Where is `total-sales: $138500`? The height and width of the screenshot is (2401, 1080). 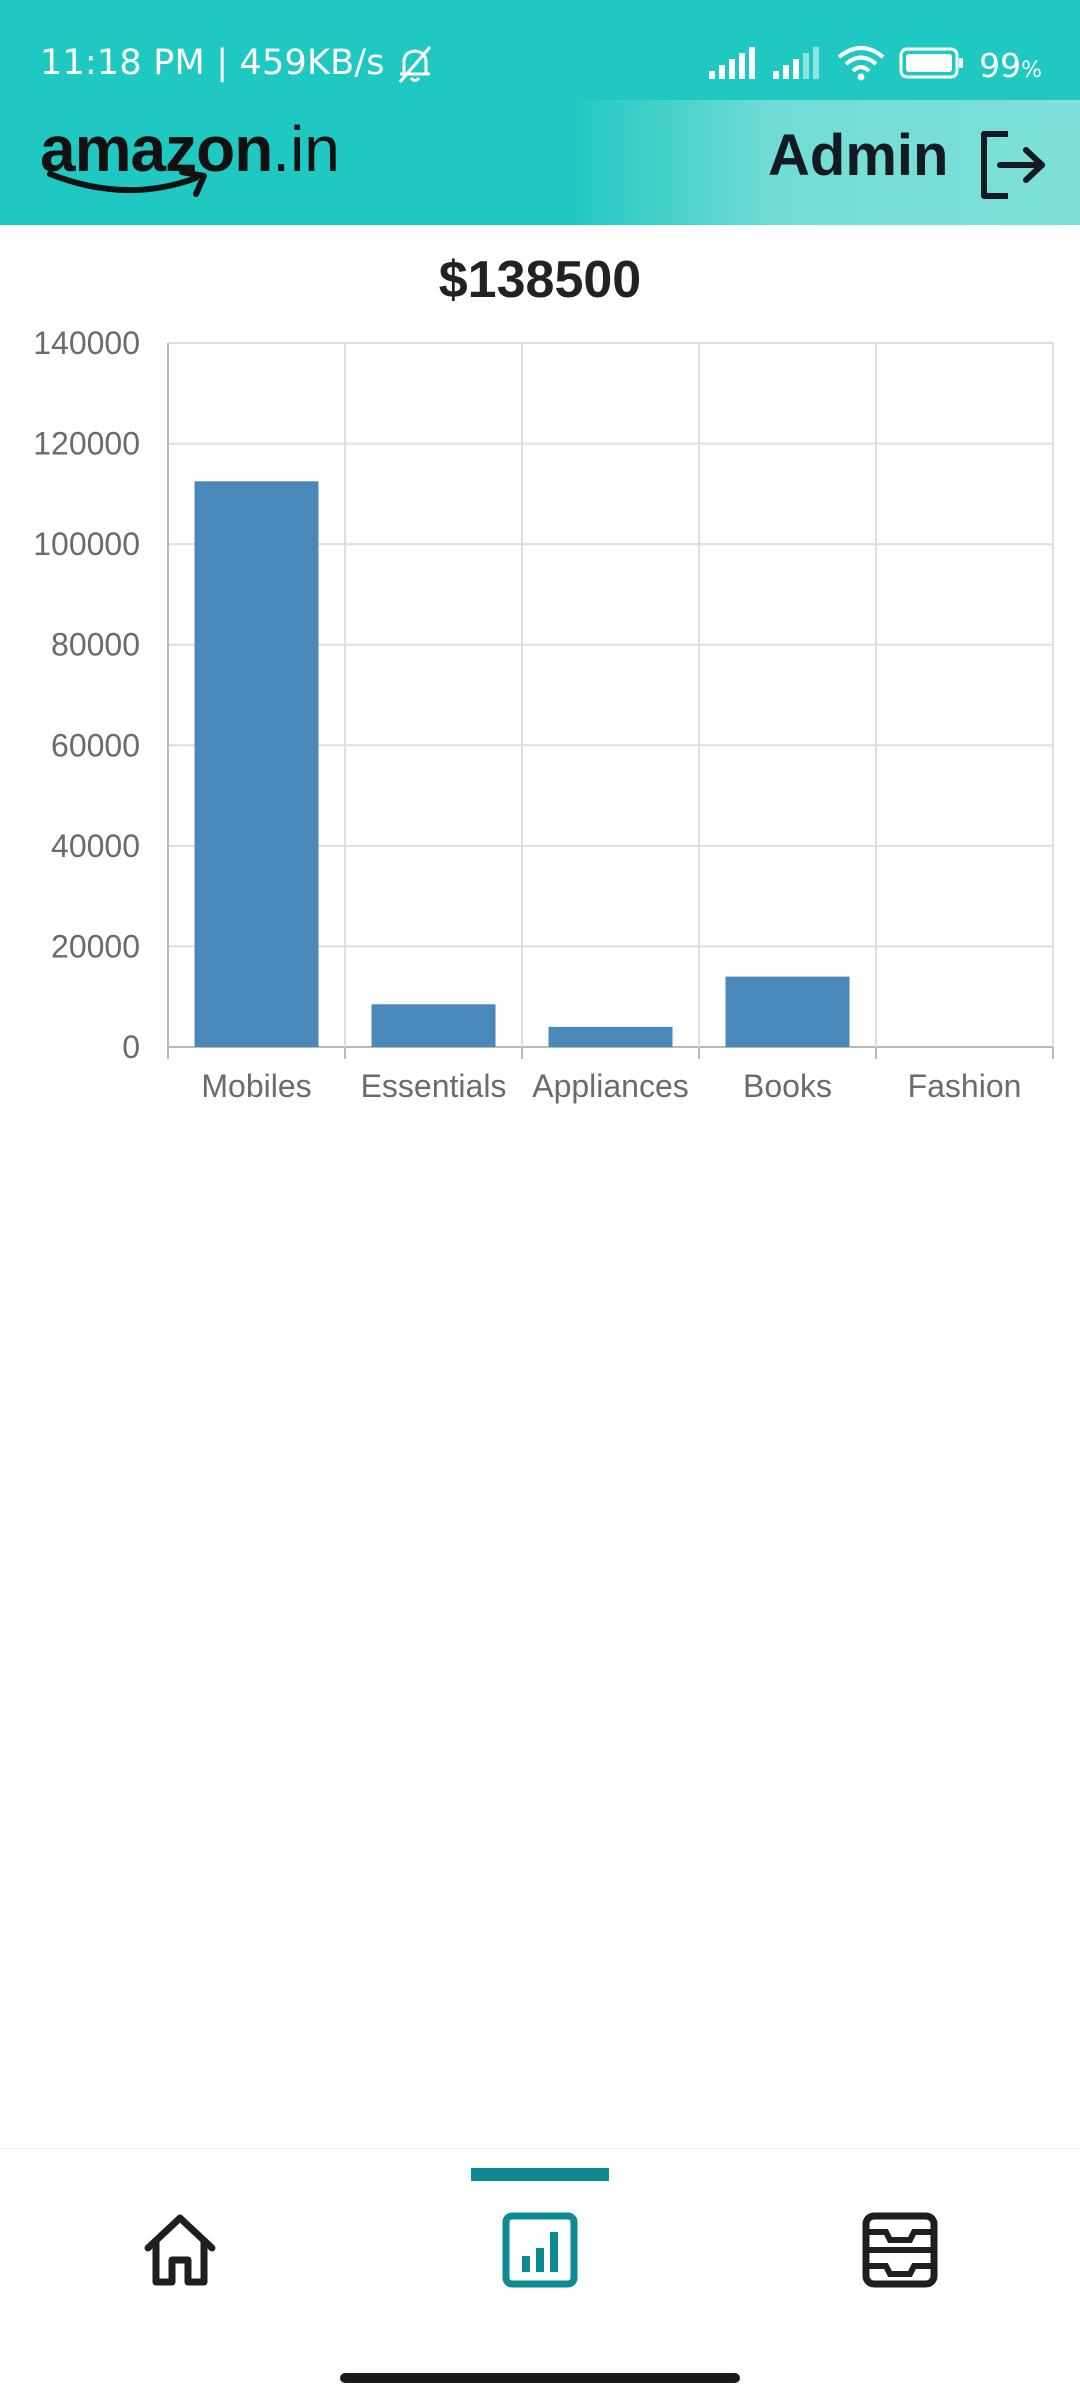
total-sales: $138500 is located at coordinates (540, 280).